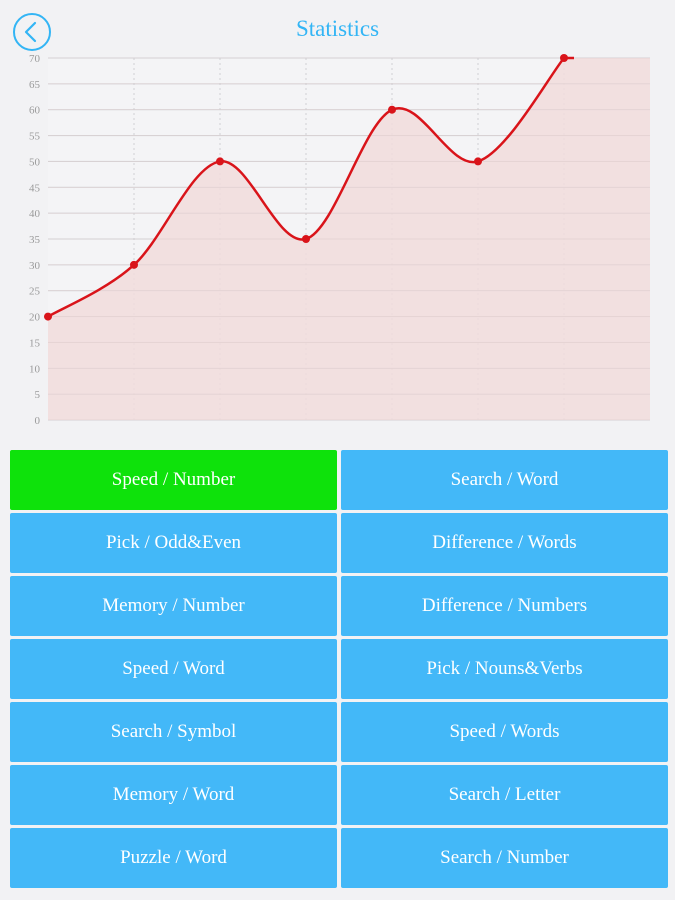 This screenshot has width=675, height=900. What do you see at coordinates (504, 606) in the screenshot?
I see `exercise-button-difference-numbers: Difference / Numbers` at bounding box center [504, 606].